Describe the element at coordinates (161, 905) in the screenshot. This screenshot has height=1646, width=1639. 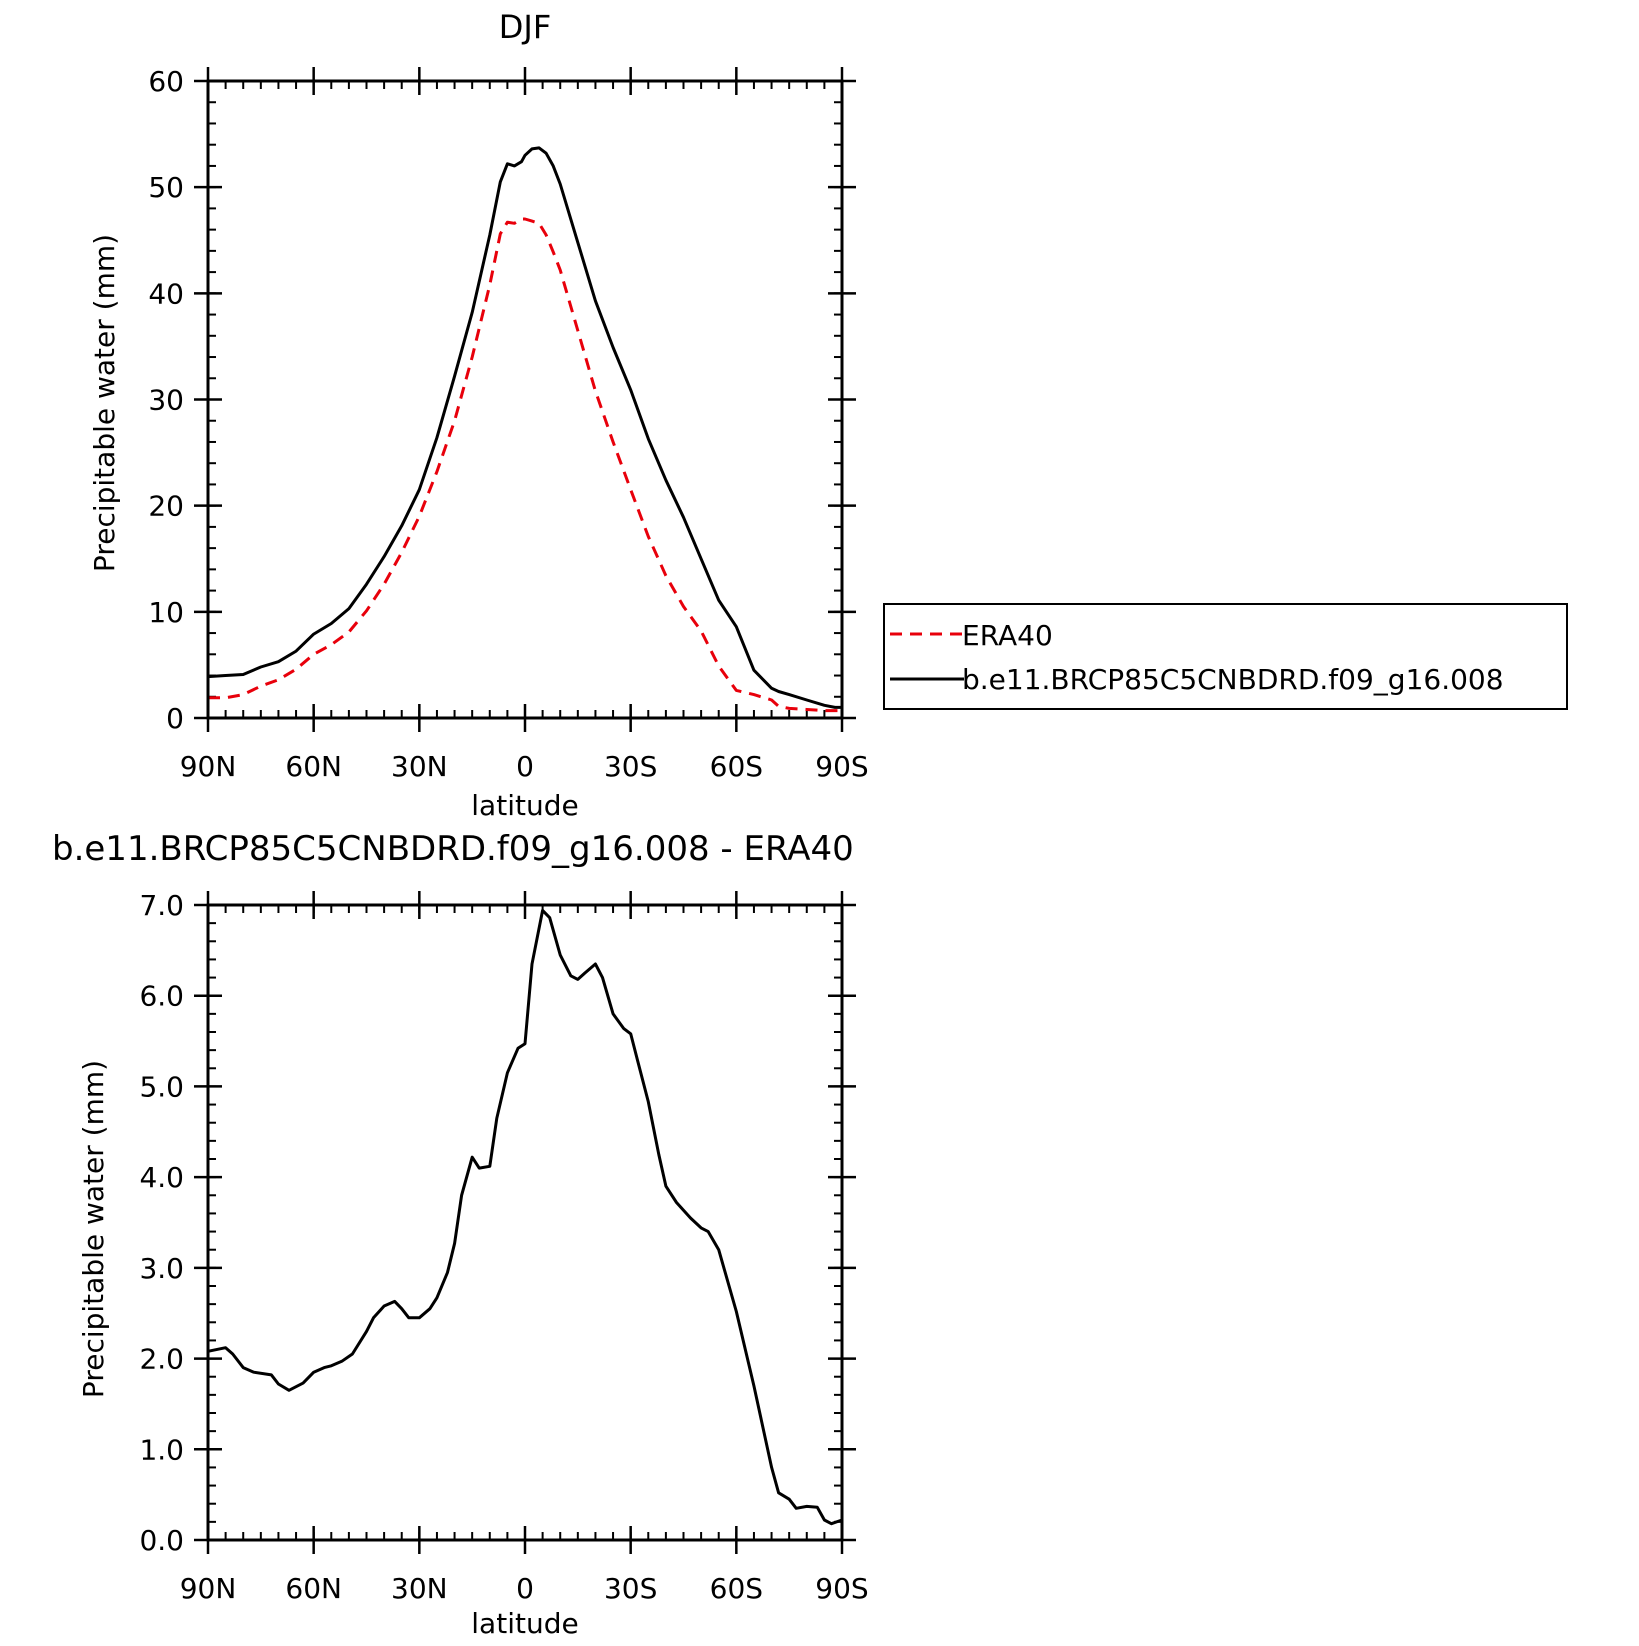
I see `y-tick-label: 7.0` at that location.